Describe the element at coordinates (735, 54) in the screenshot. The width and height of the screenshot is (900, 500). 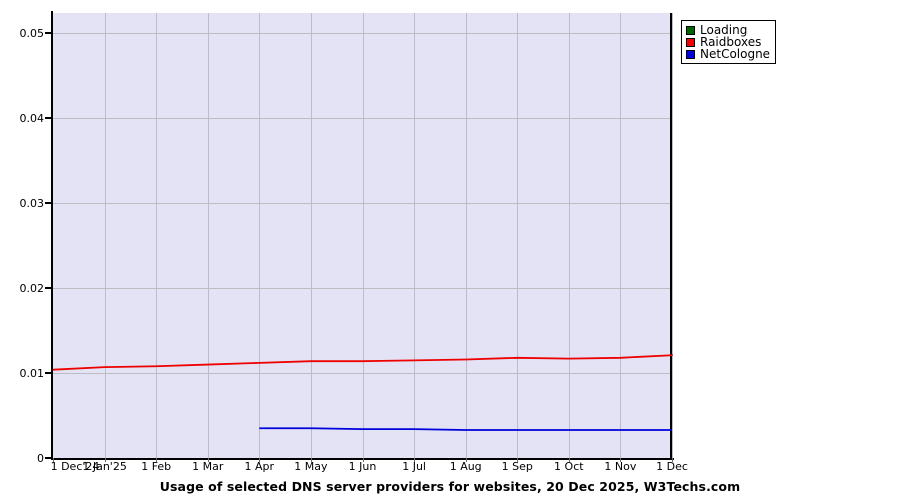
I see `legend-label-netcologne: NetCologne` at that location.